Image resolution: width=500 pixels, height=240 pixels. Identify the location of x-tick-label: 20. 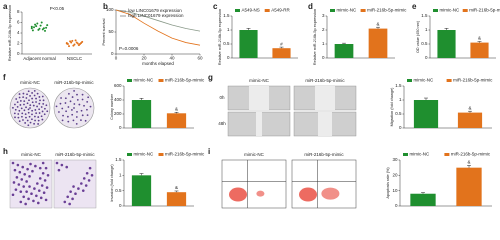
(144, 58).